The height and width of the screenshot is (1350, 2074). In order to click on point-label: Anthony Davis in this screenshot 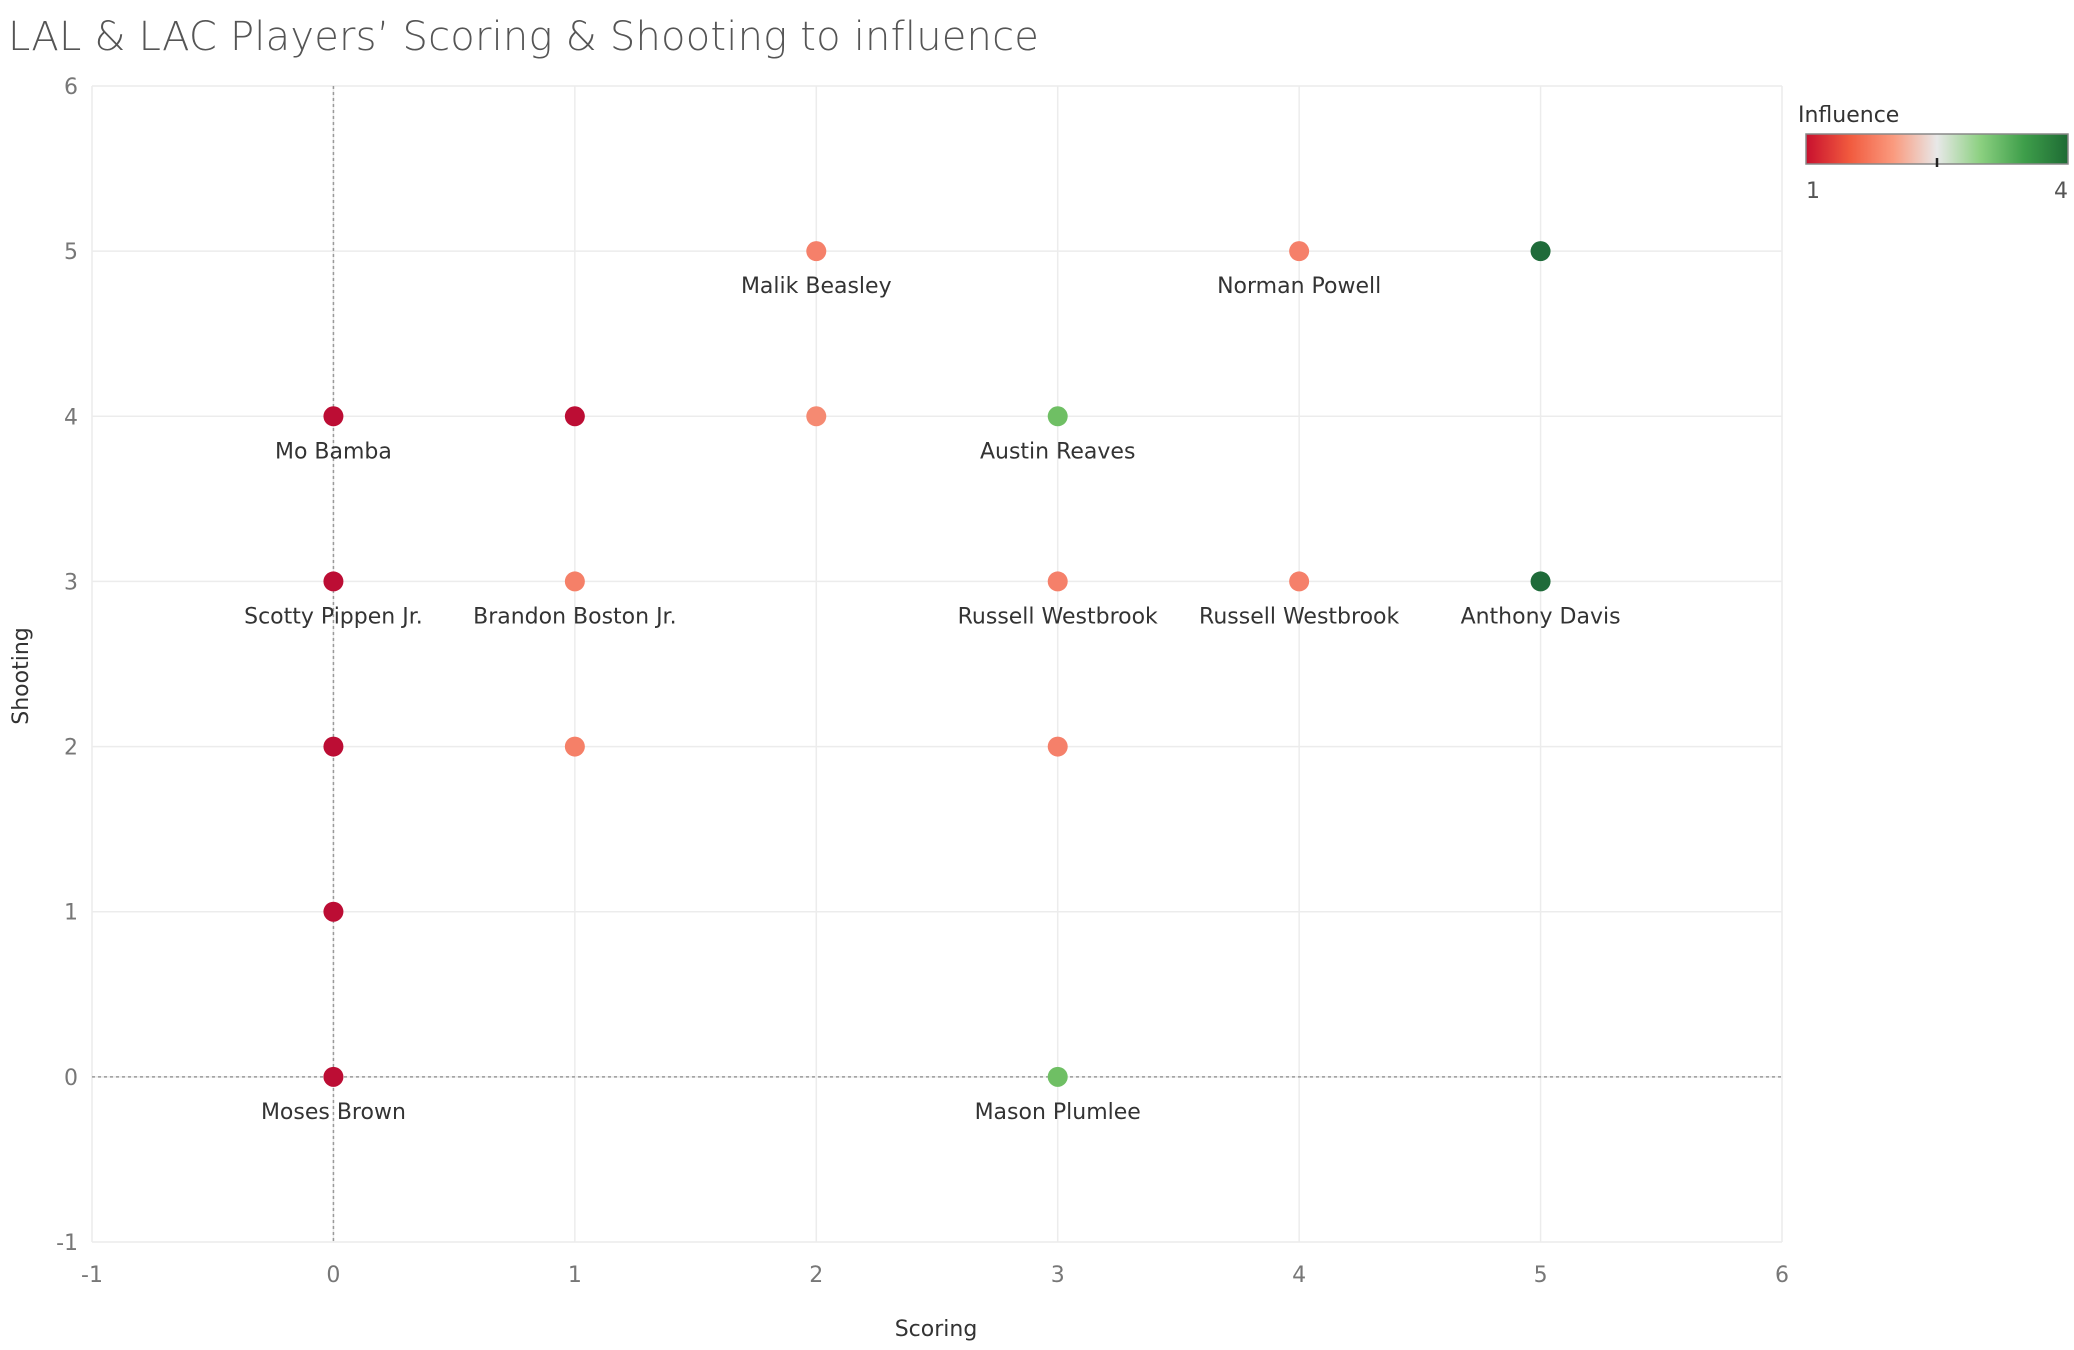, I will do `click(1541, 616)`.